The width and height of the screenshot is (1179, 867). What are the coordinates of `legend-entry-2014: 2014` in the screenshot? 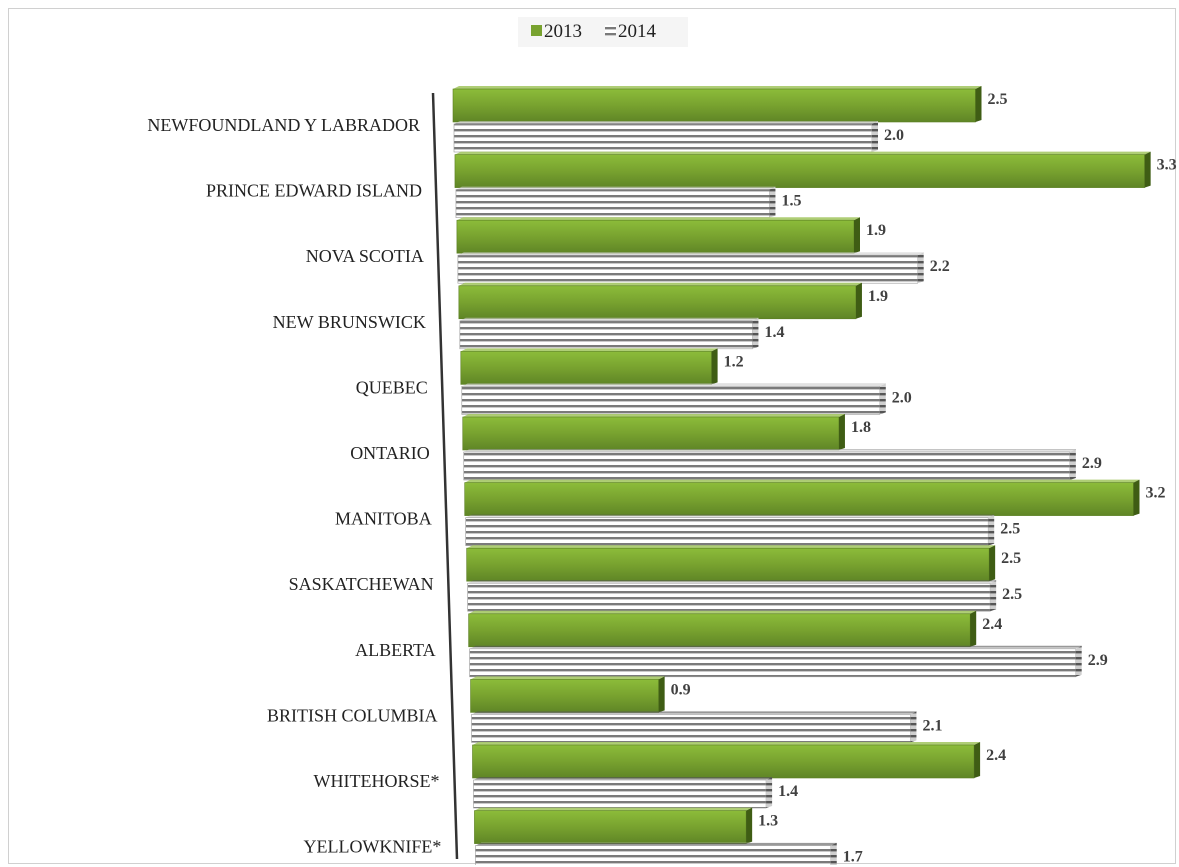 It's located at (631, 31).